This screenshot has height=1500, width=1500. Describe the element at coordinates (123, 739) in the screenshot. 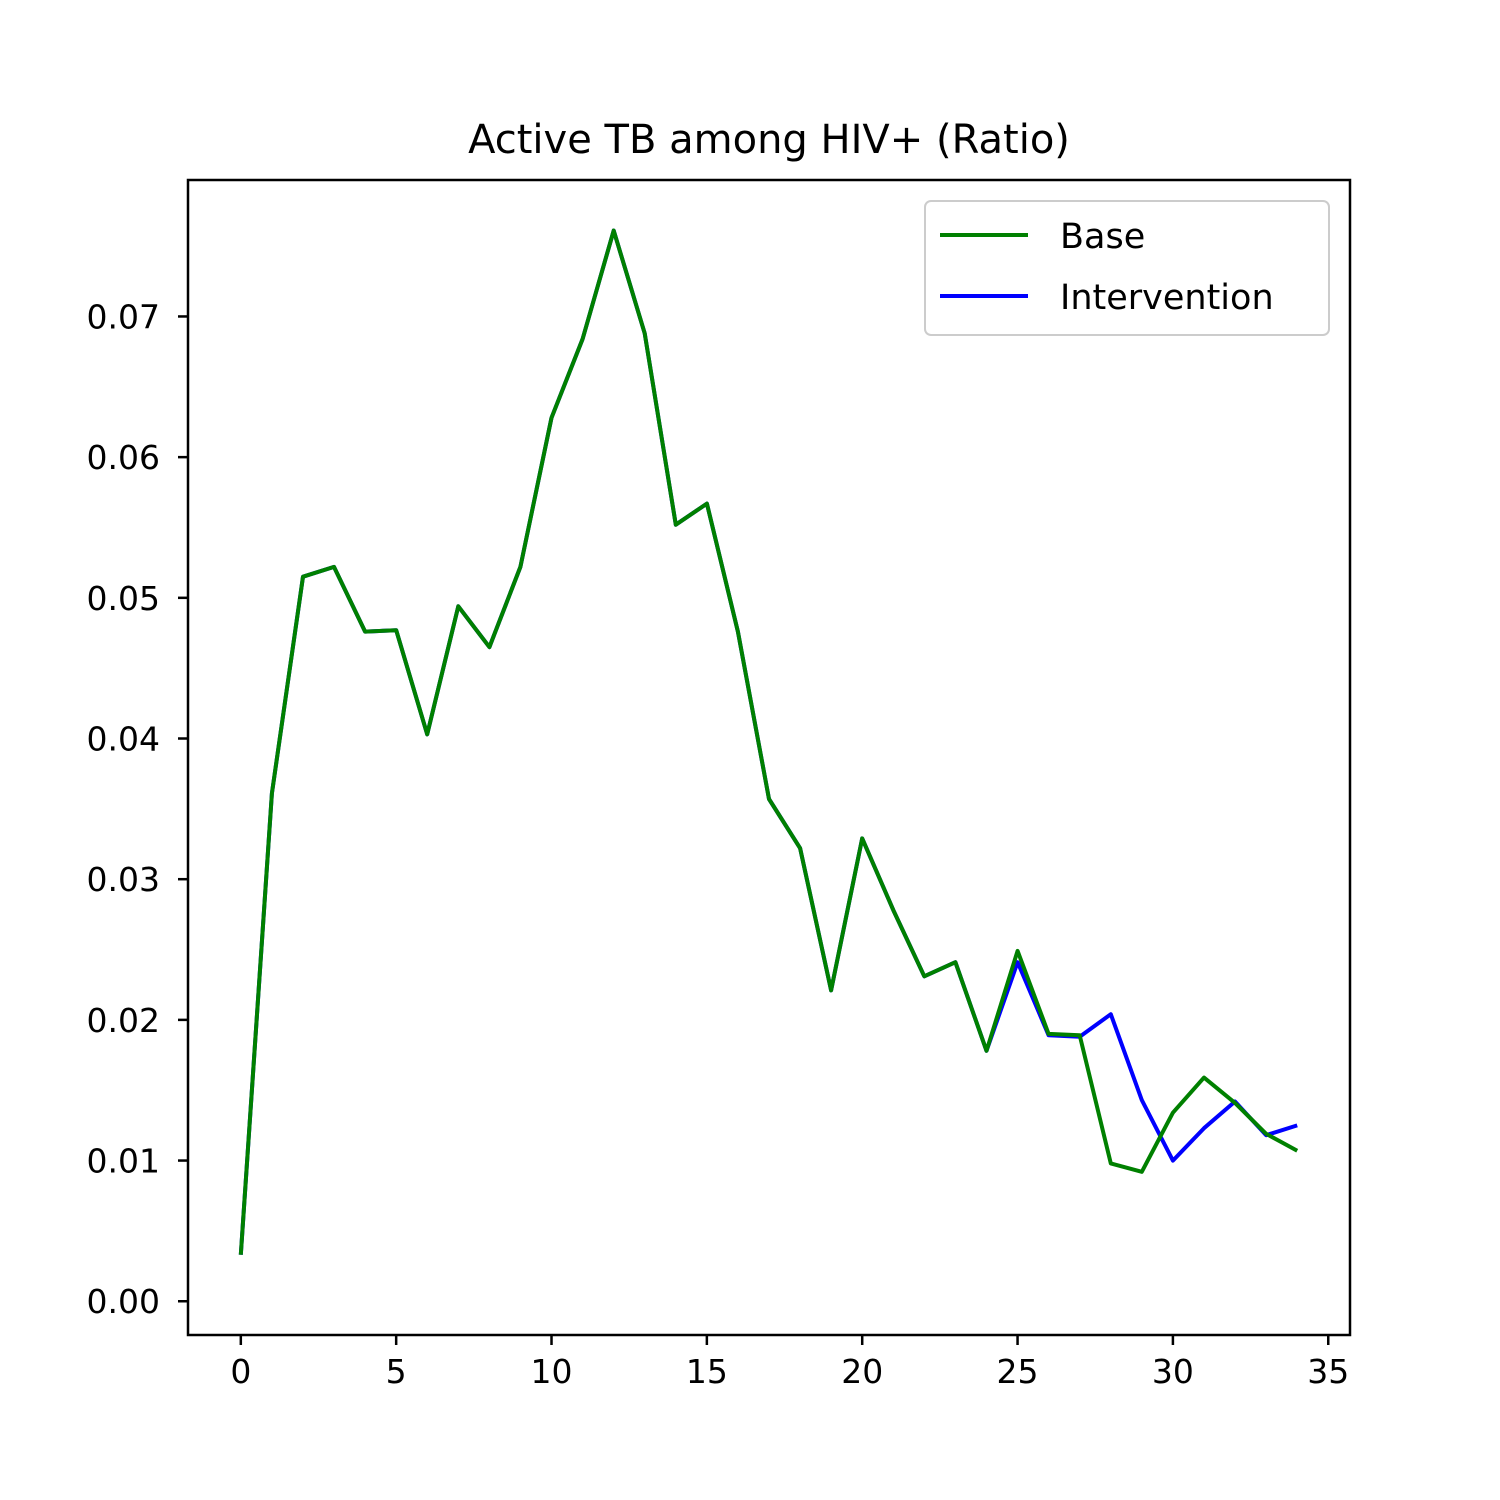

I see `y-tick-label: 0.04` at that location.